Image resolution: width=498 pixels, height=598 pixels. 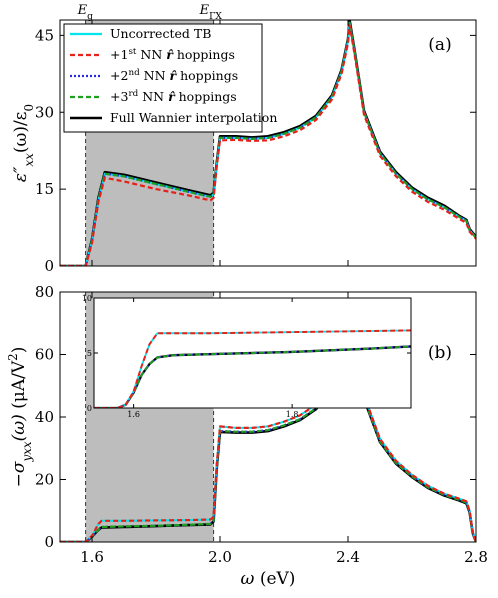 I want to click on inset-ytick-label-1: 5, so click(x=89, y=353).